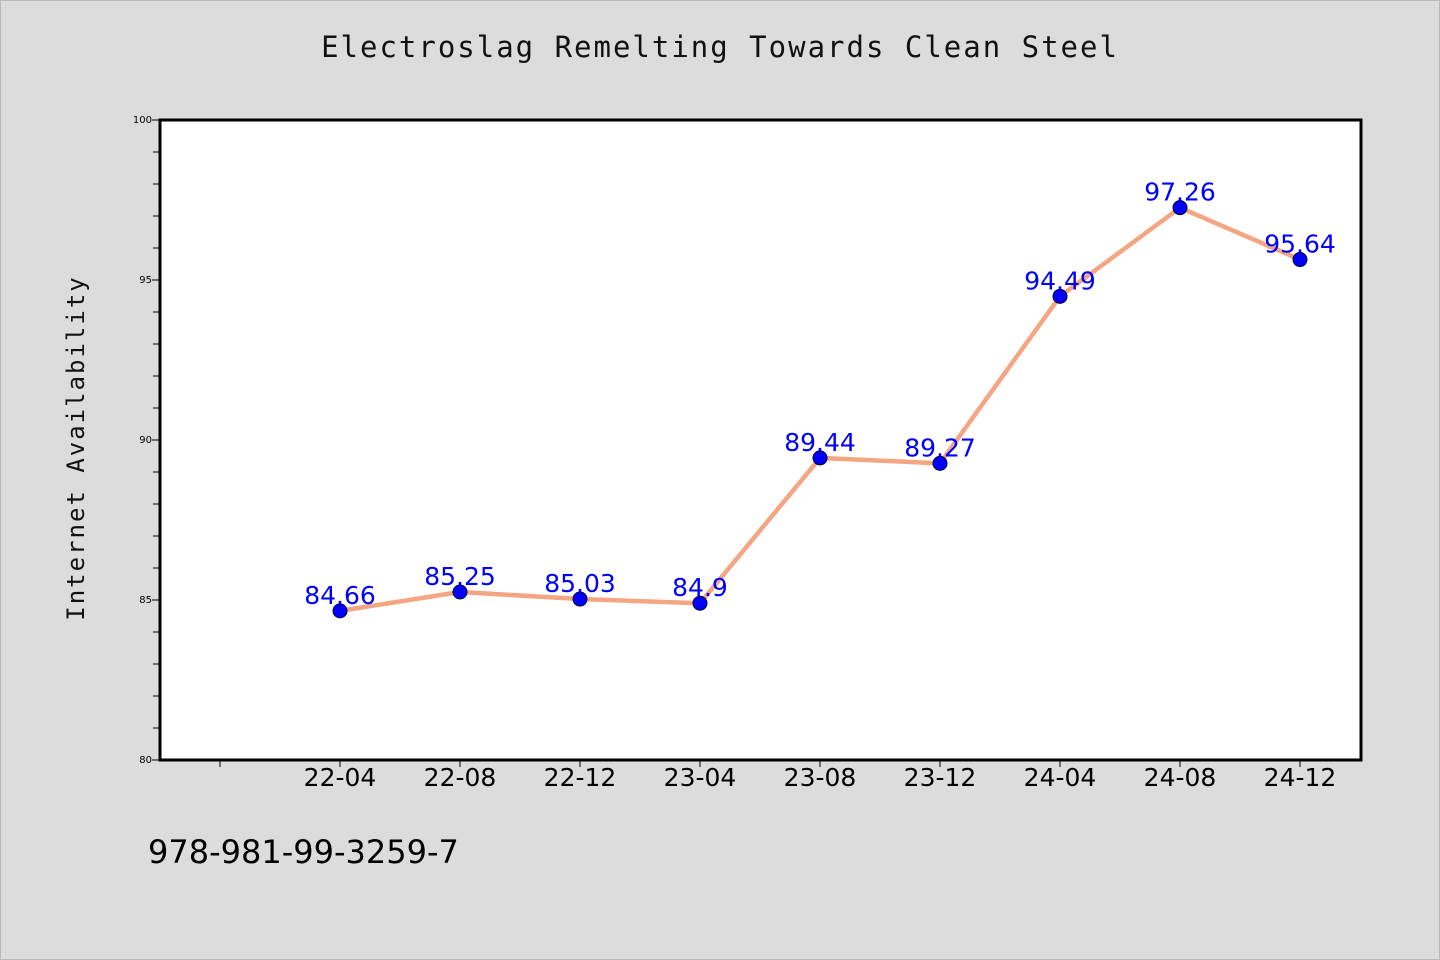 This screenshot has width=1440, height=960. Describe the element at coordinates (145, 760) in the screenshot. I see `y-tick-label: 80` at that location.